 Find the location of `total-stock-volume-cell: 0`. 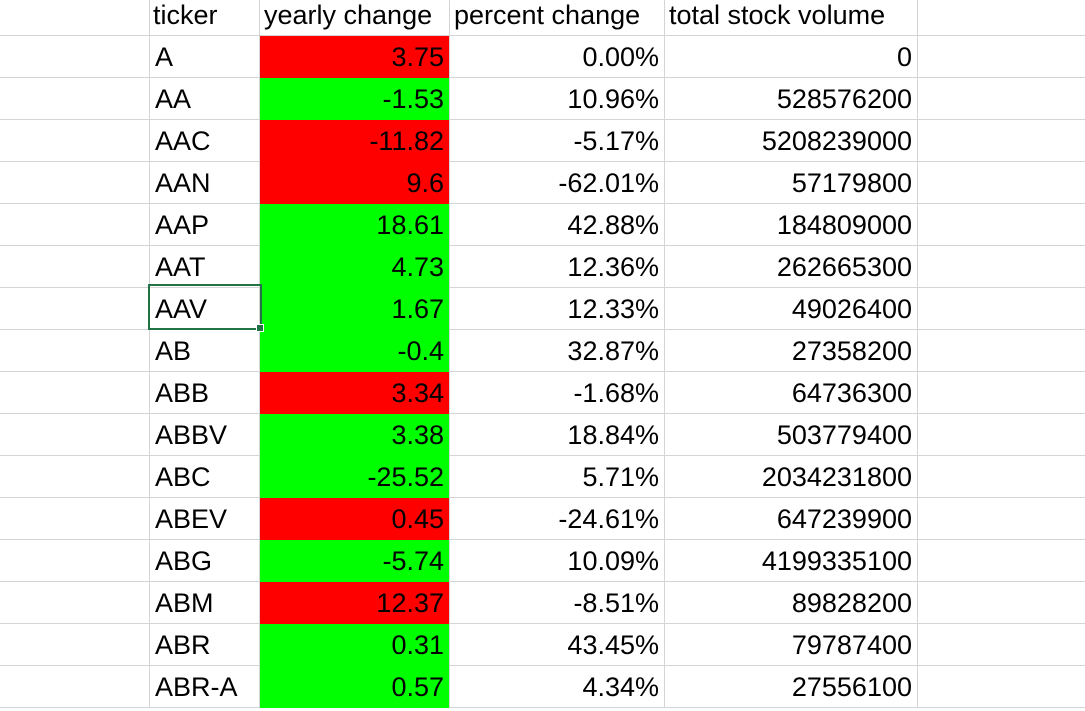

total-stock-volume-cell: 0 is located at coordinates (791, 57).